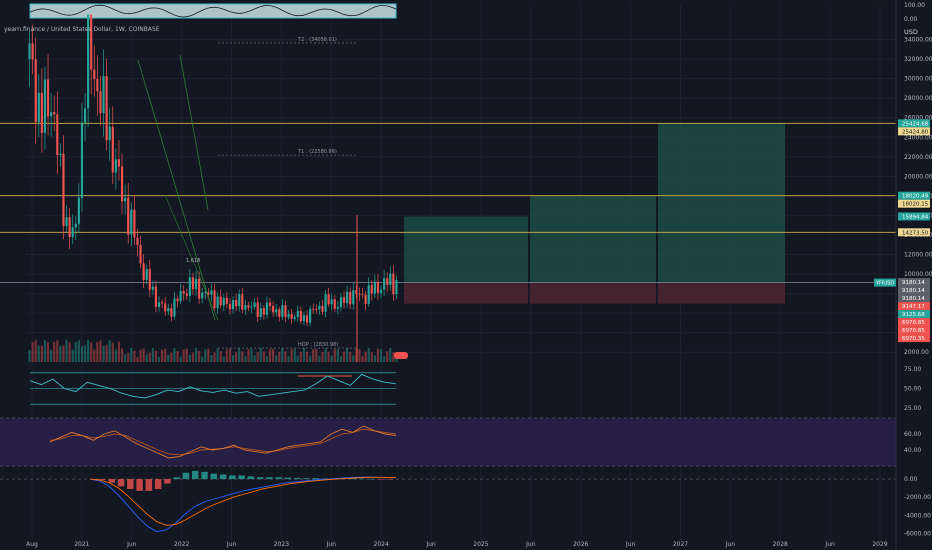 This screenshot has width=932, height=550. I want to click on target-label: HOP : (2830.98), so click(318, 345).